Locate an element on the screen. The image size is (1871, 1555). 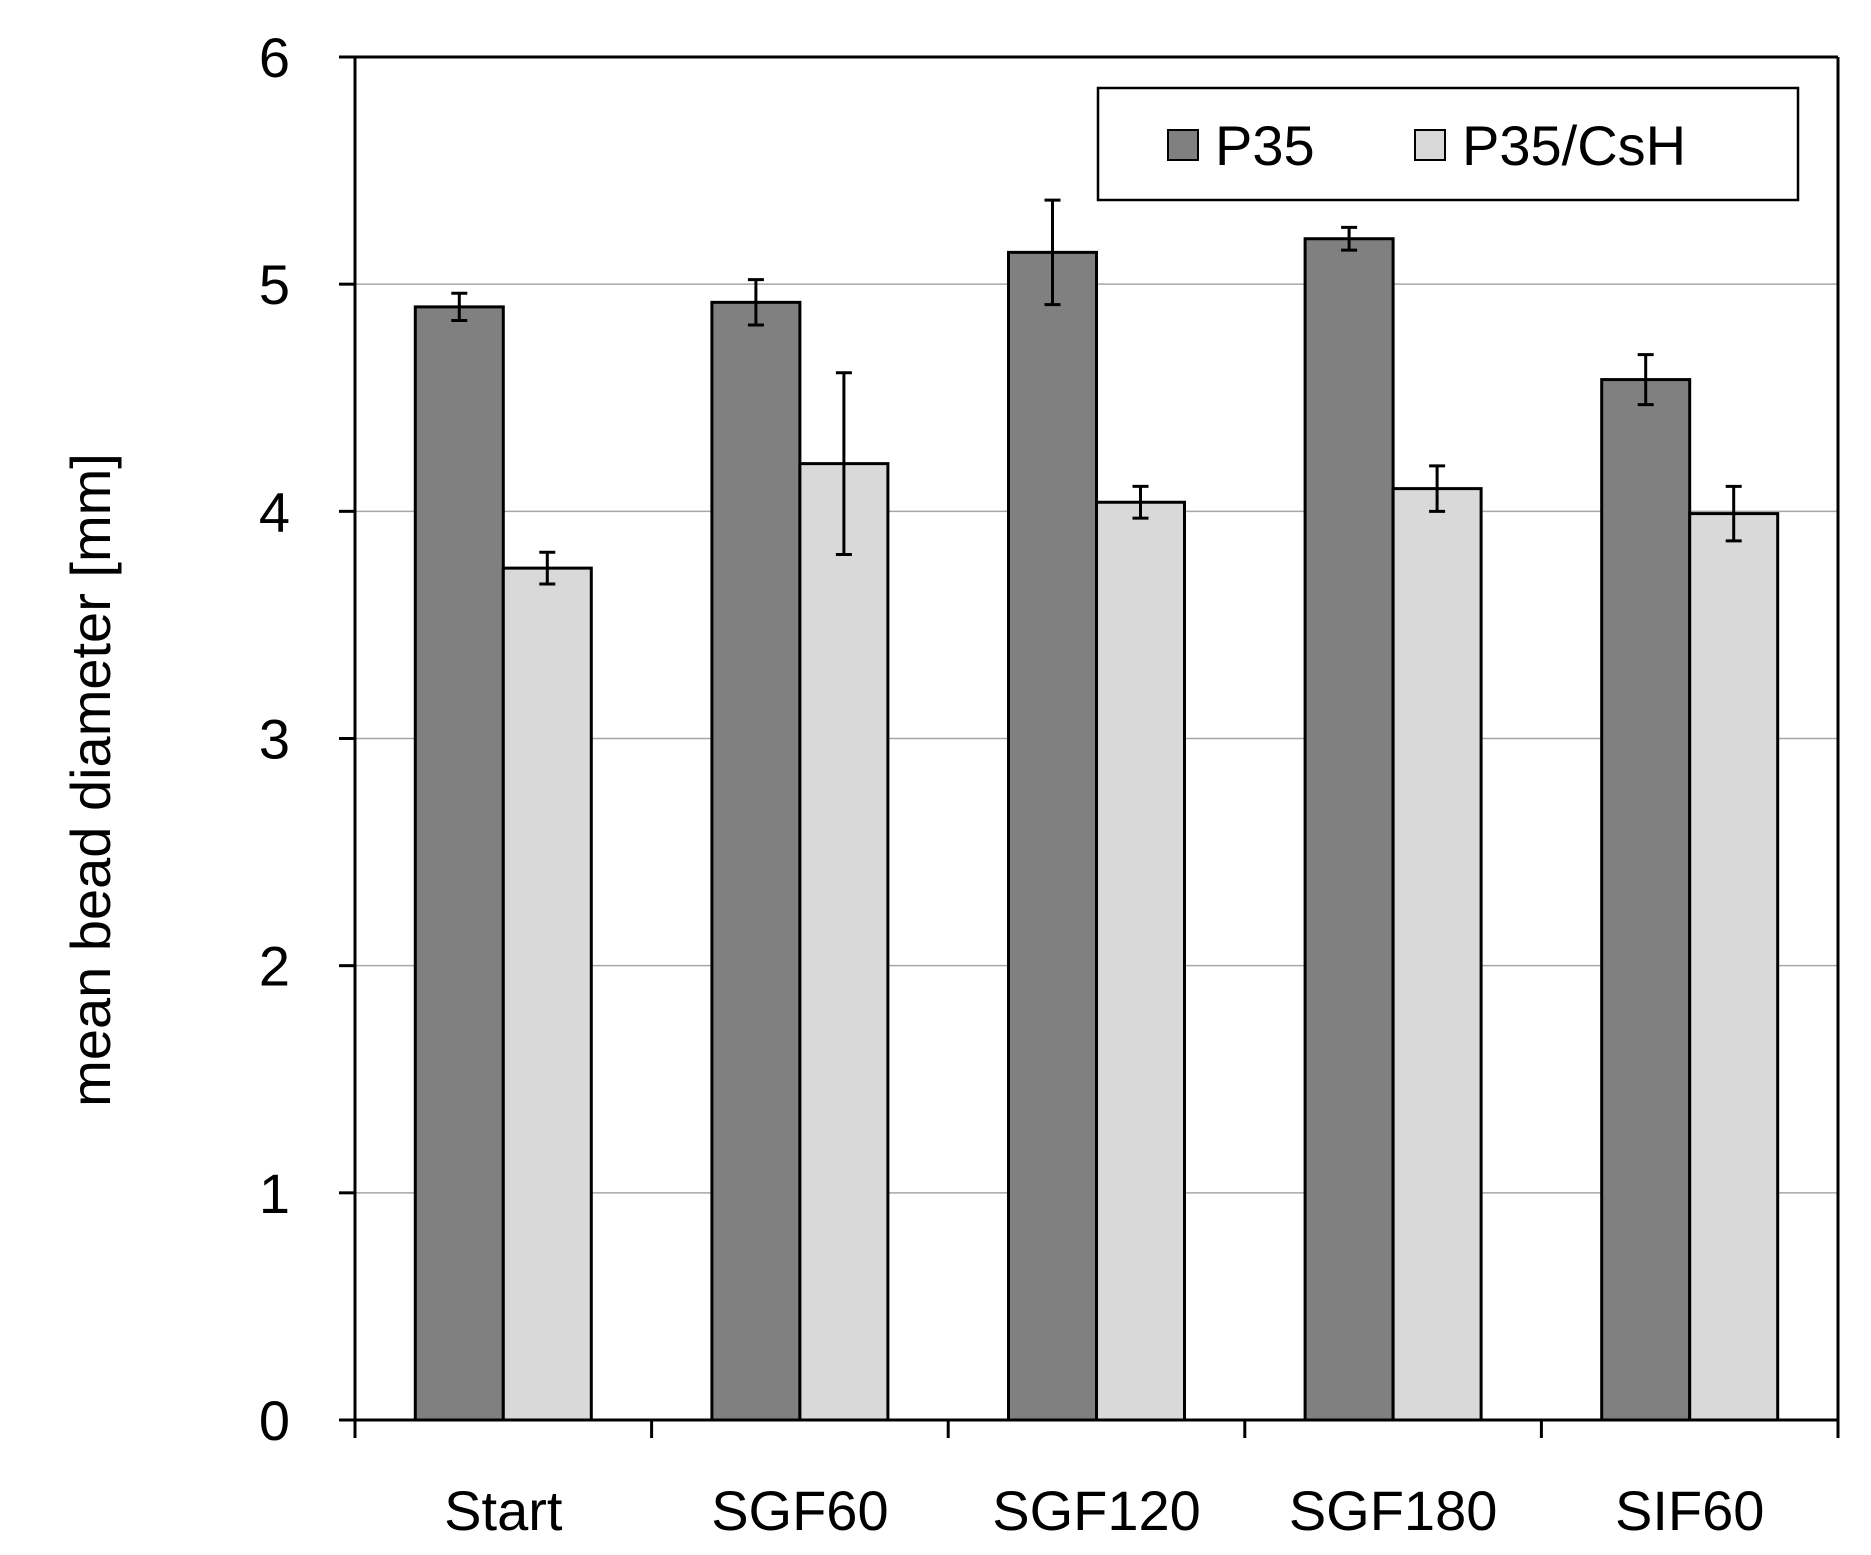
x-category-labels: Start SGF60 SGF120 SGF180 SIF60 is located at coordinates (1104, 1510).